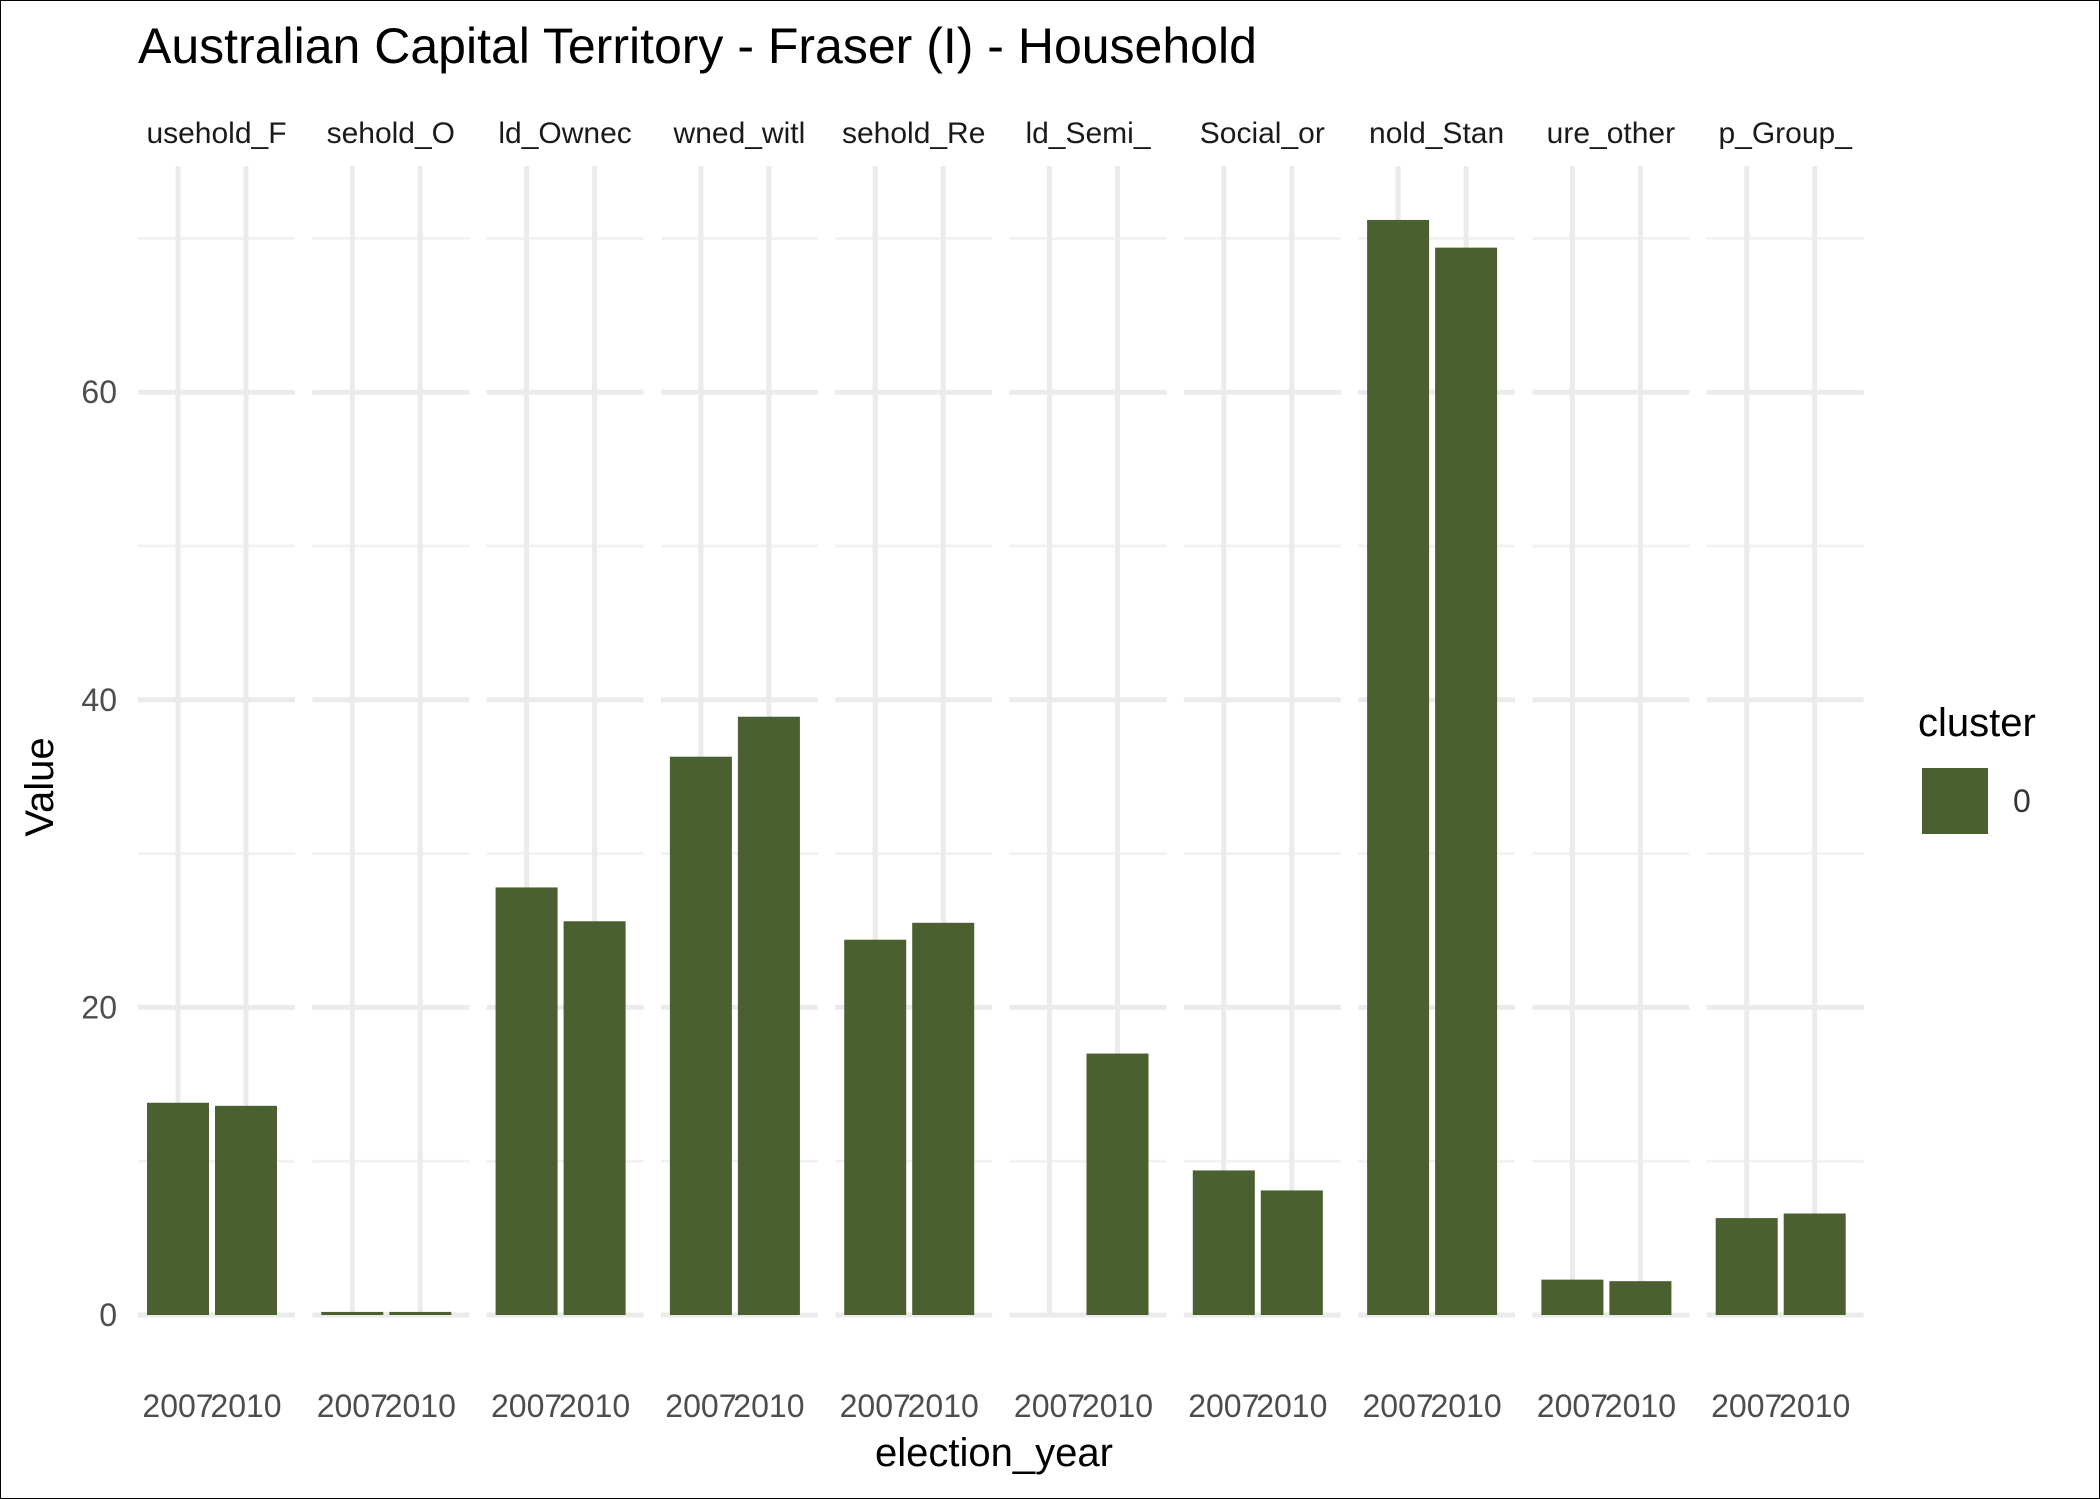  What do you see at coordinates (99, 392) in the screenshot?
I see `y-tick-label: 60` at bounding box center [99, 392].